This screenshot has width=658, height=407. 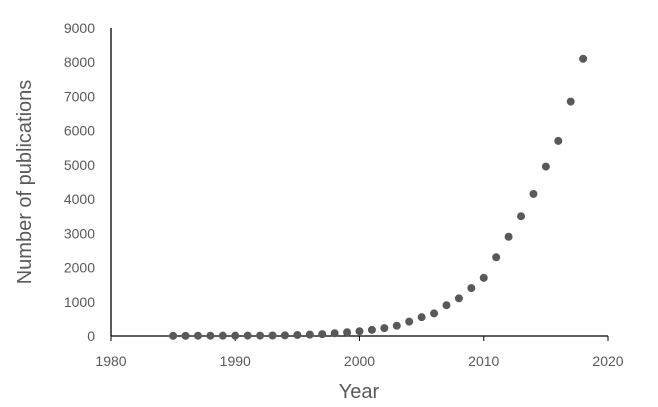 What do you see at coordinates (79, 131) in the screenshot?
I see `y-tick-label: 6000` at bounding box center [79, 131].